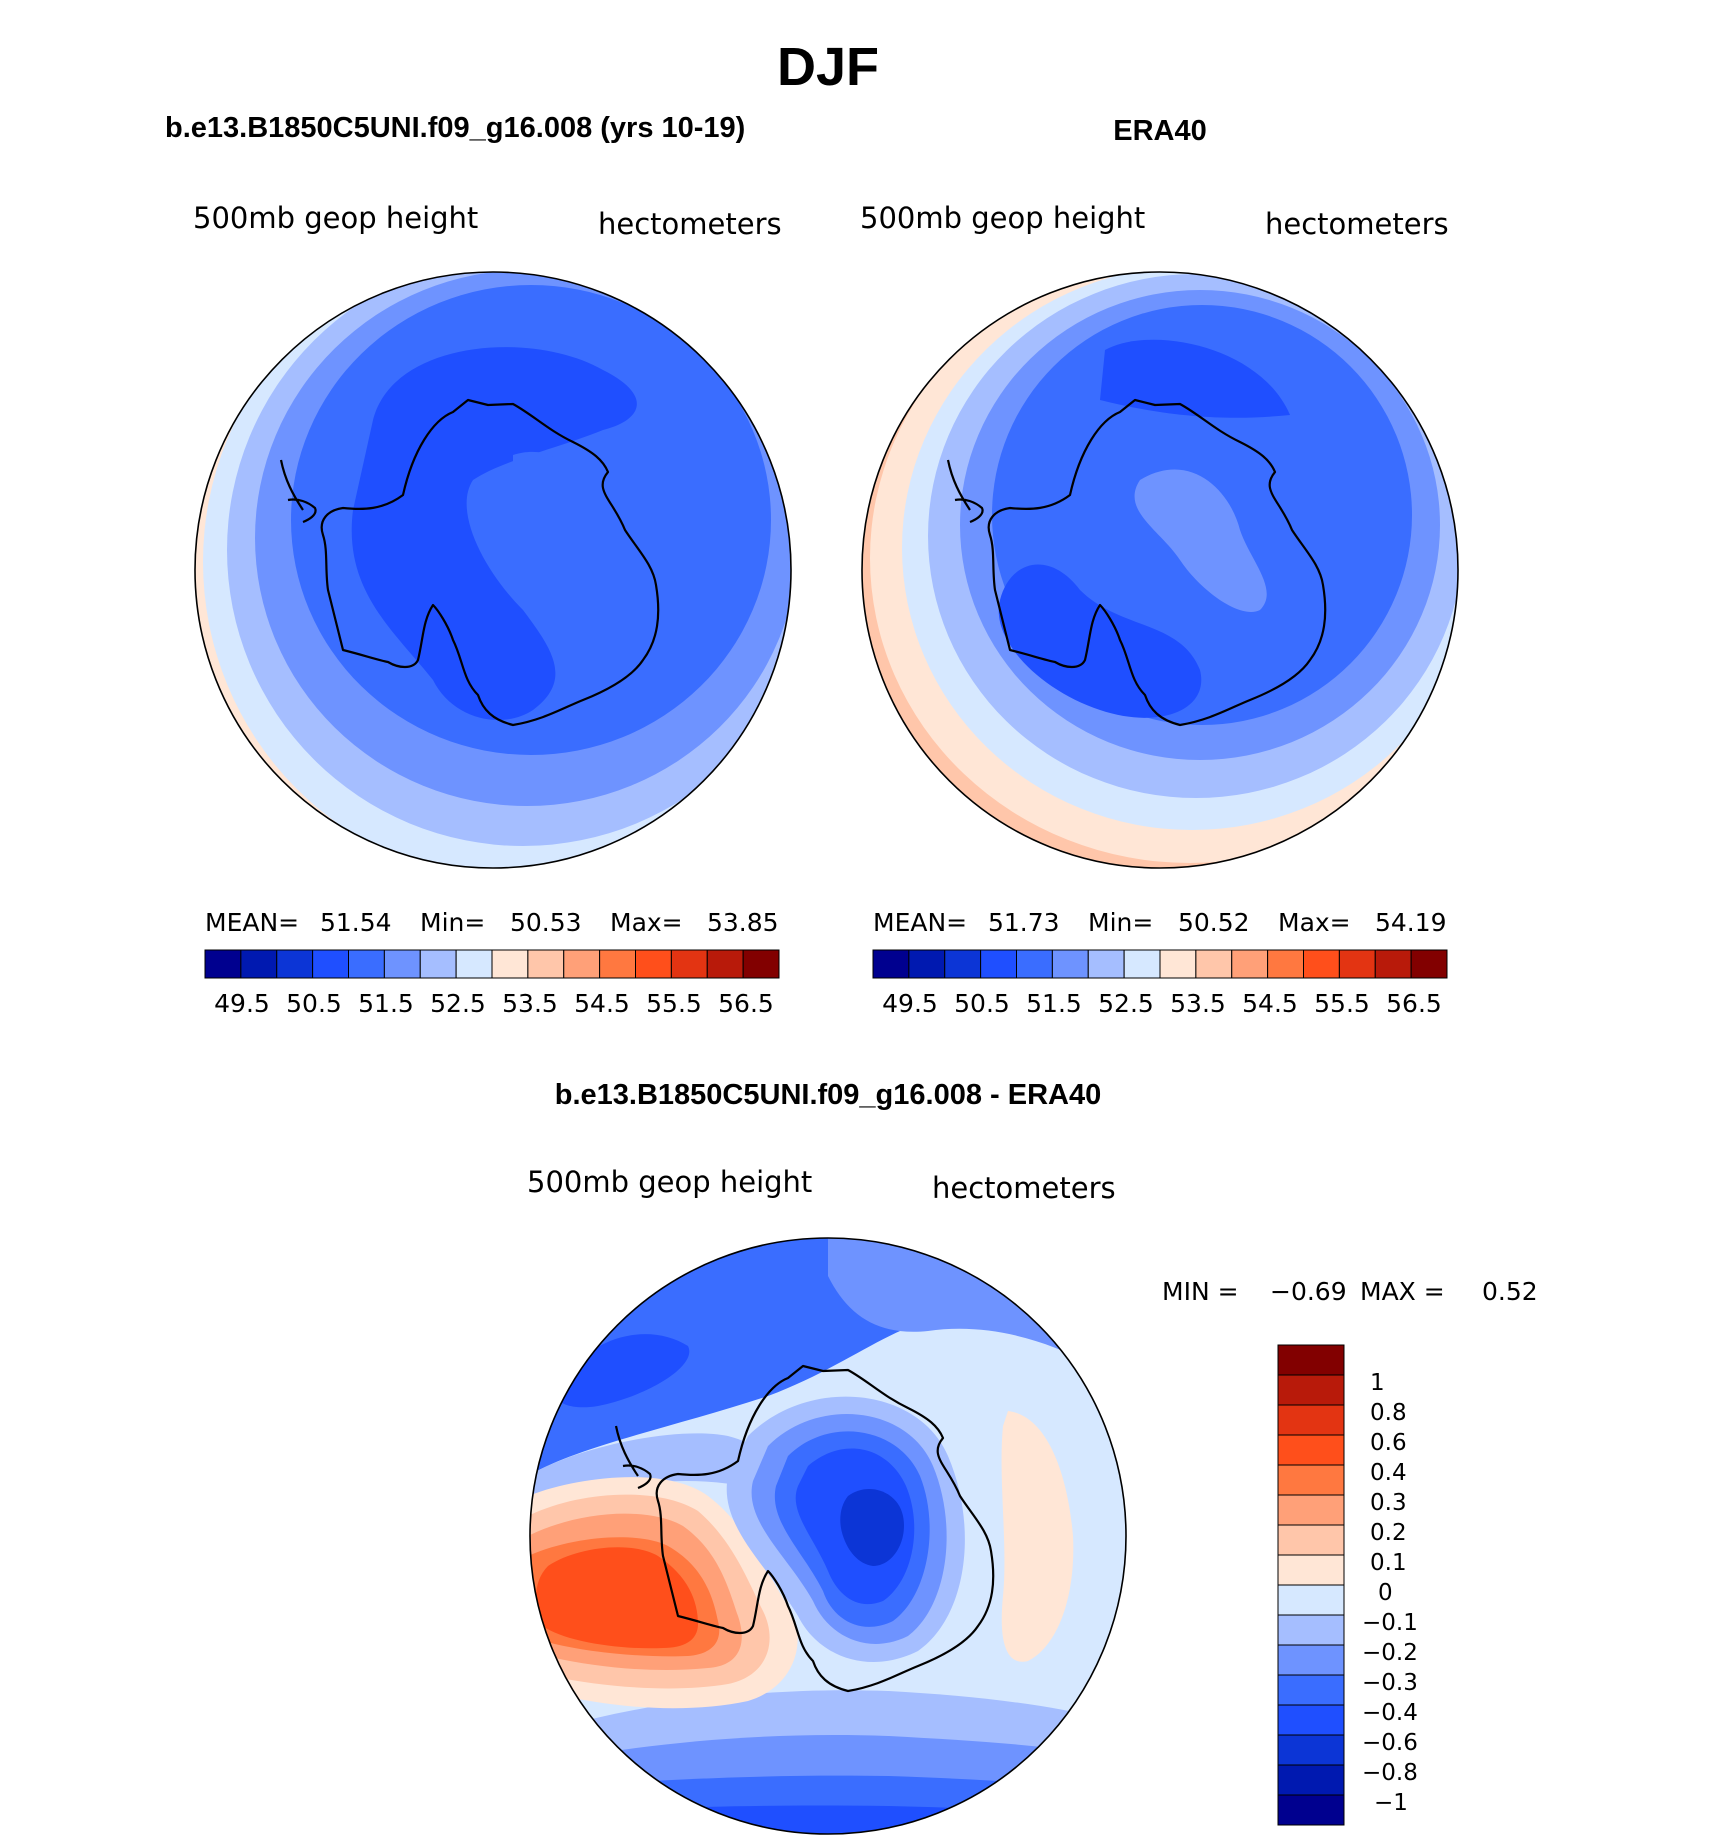  Describe the element at coordinates (1377, 1383) in the screenshot. I see `colorbar-tick: 1` at that location.